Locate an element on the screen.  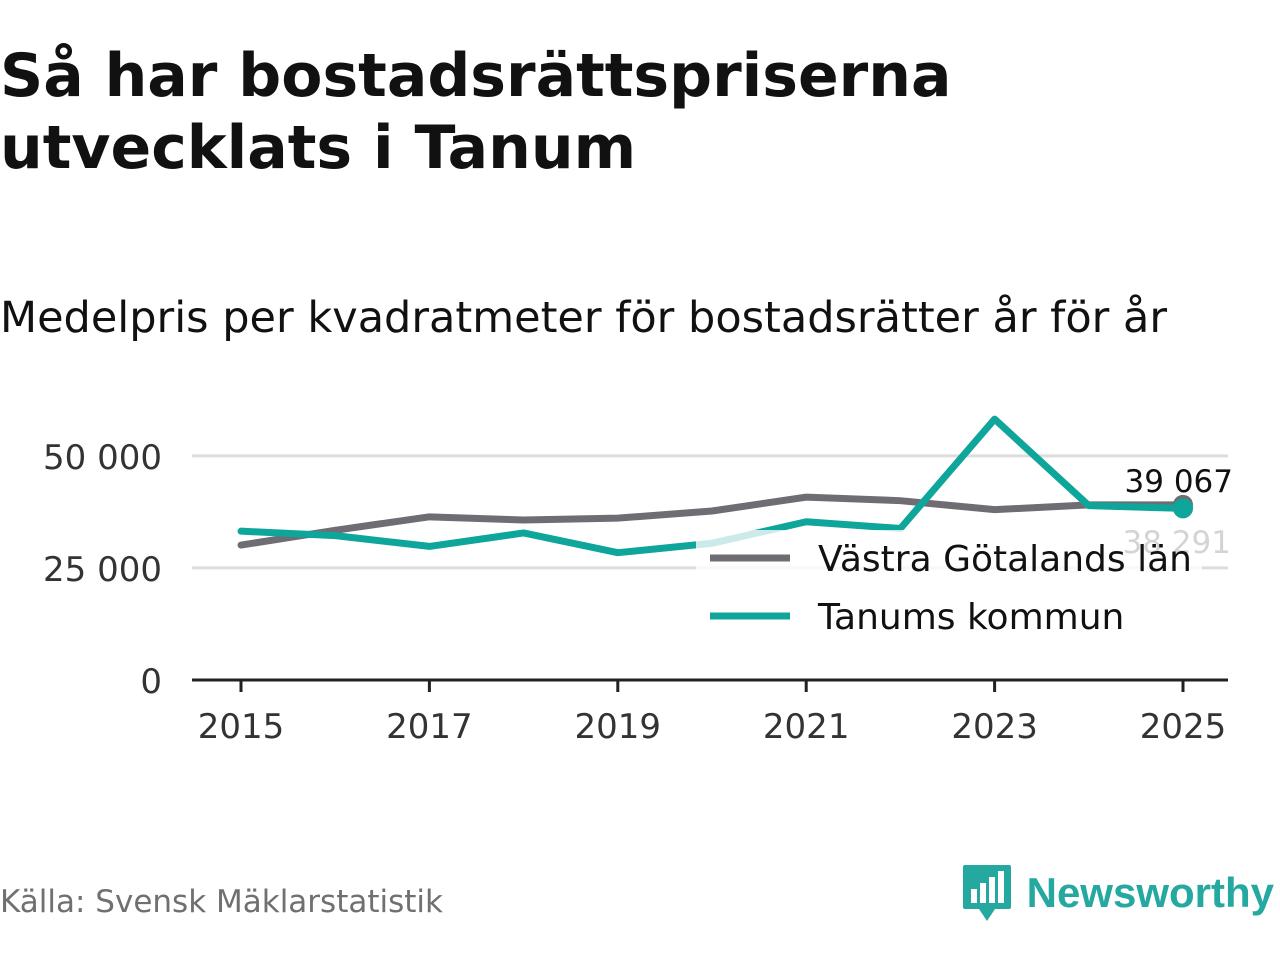
source-note: Källa: Svensk Mäklarstatistik is located at coordinates (221, 902).